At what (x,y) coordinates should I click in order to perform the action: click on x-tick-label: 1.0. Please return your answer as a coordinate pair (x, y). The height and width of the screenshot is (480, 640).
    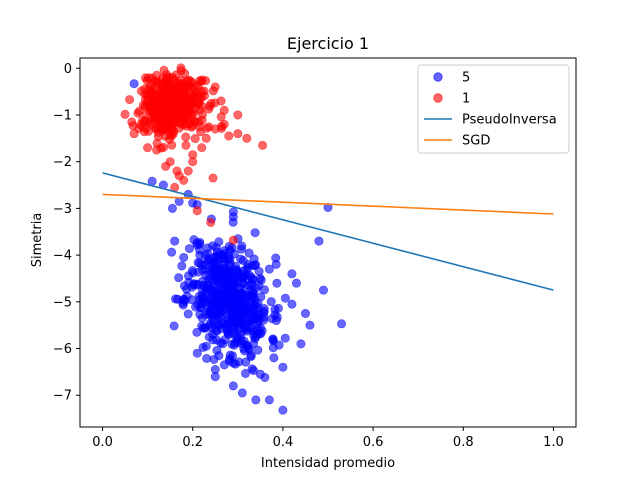
    Looking at the image, I should click on (553, 442).